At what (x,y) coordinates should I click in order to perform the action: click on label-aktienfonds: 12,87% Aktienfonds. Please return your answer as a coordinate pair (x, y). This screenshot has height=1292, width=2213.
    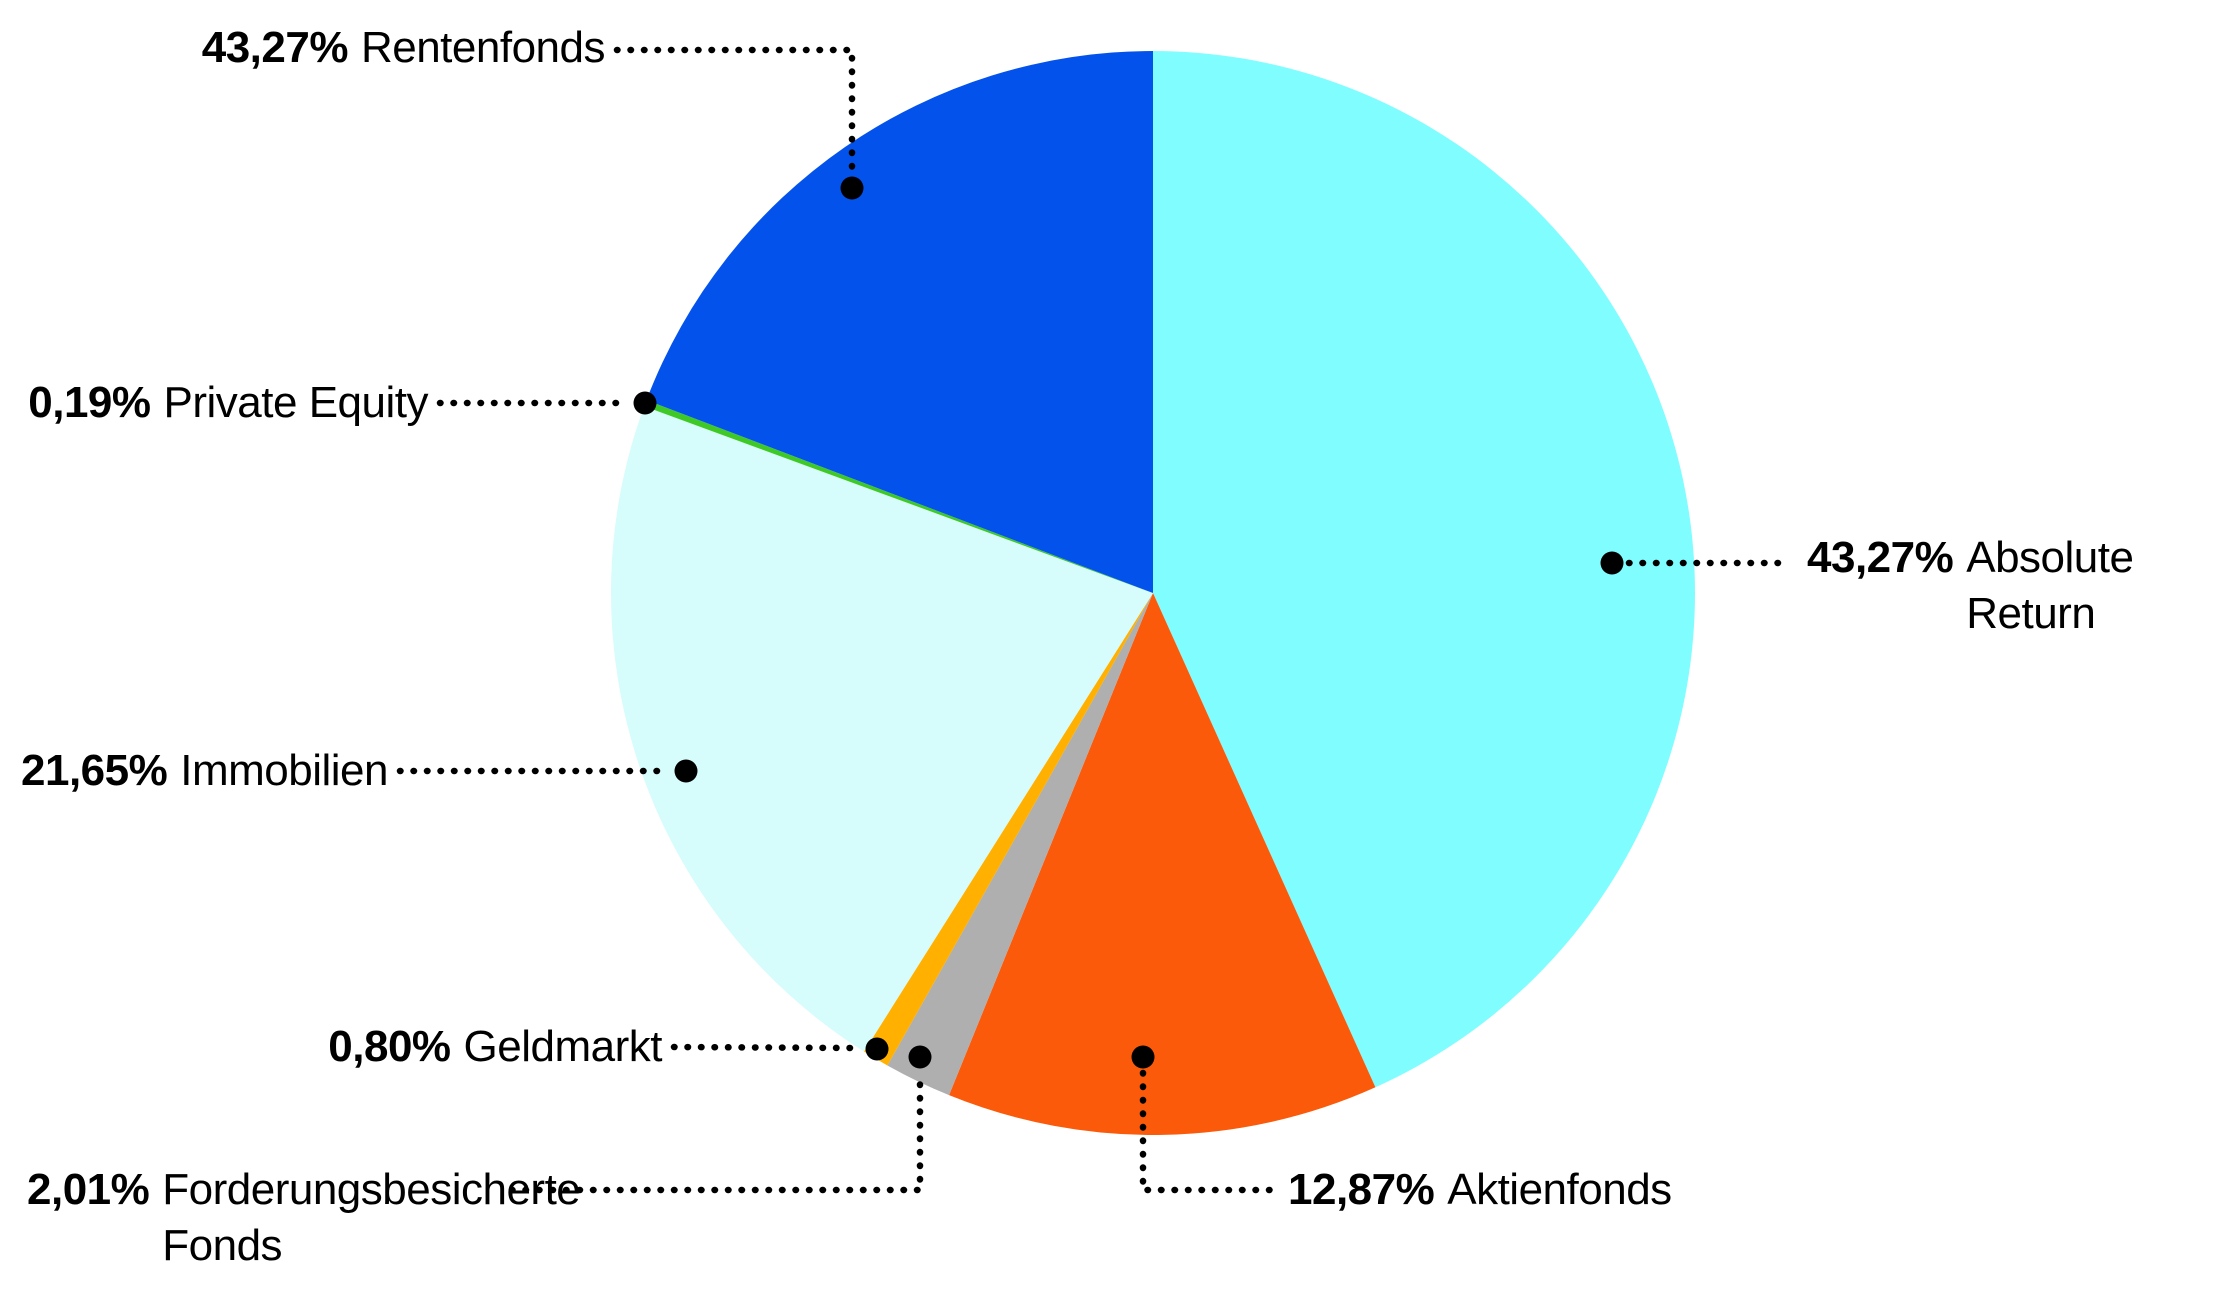
    Looking at the image, I should click on (1480, 1190).